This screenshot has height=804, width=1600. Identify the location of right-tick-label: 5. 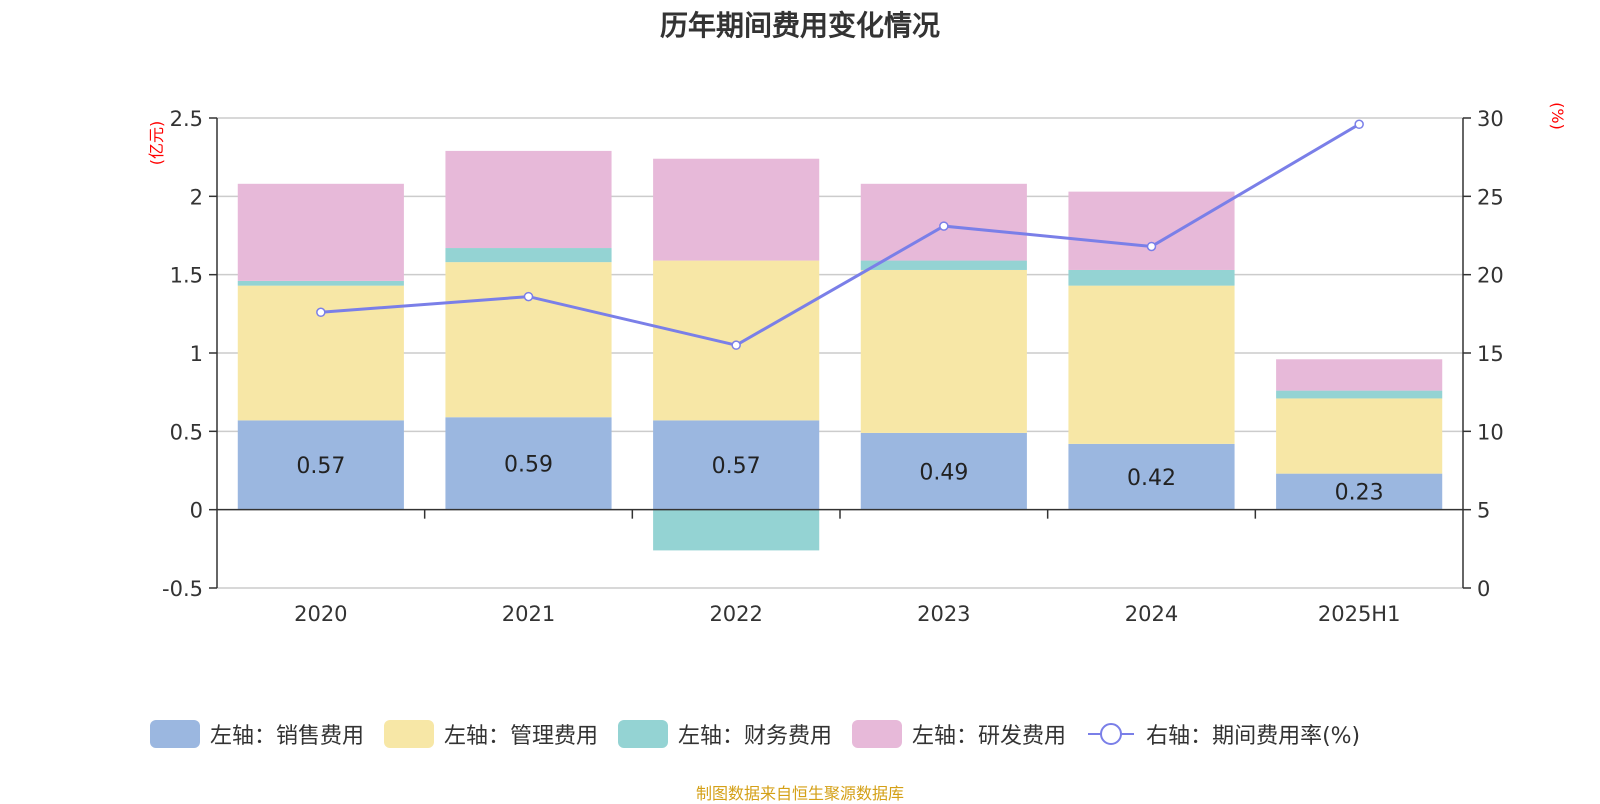
(1483, 511).